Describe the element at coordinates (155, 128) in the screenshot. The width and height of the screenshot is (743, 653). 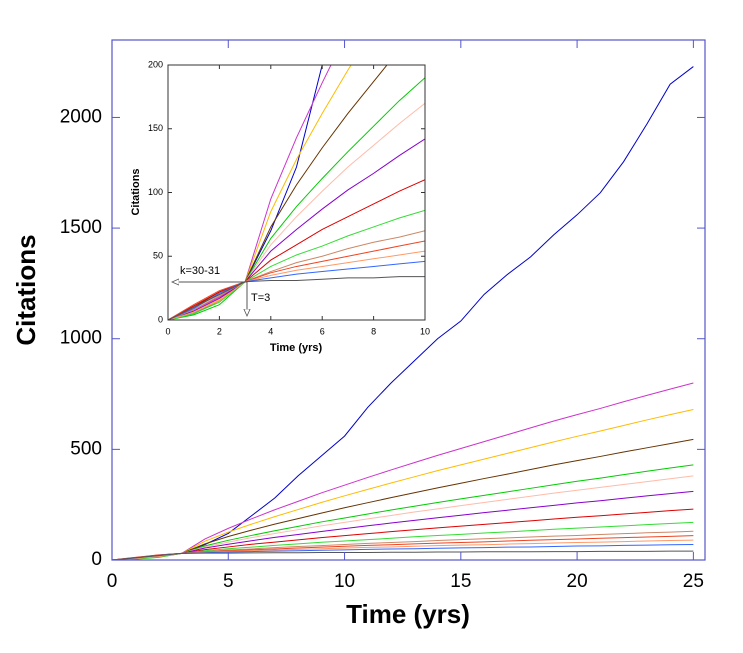
I see `y-tick-label: 150` at that location.